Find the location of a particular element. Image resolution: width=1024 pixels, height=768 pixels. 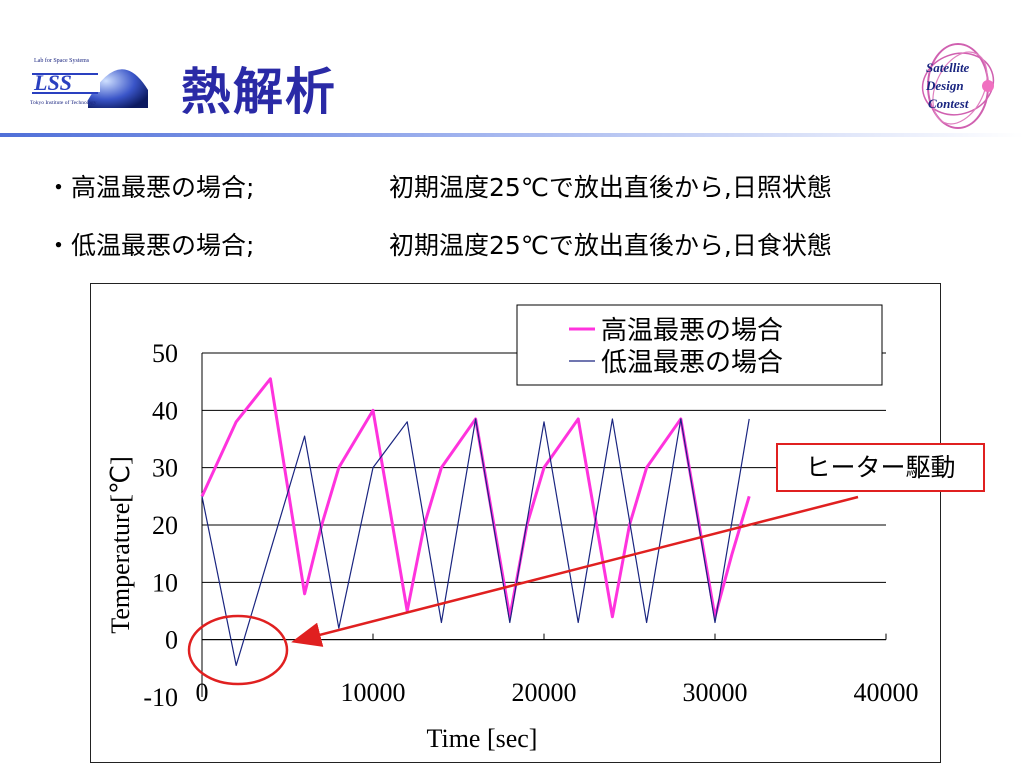

x-tick-label: 20000 is located at coordinates (544, 692).